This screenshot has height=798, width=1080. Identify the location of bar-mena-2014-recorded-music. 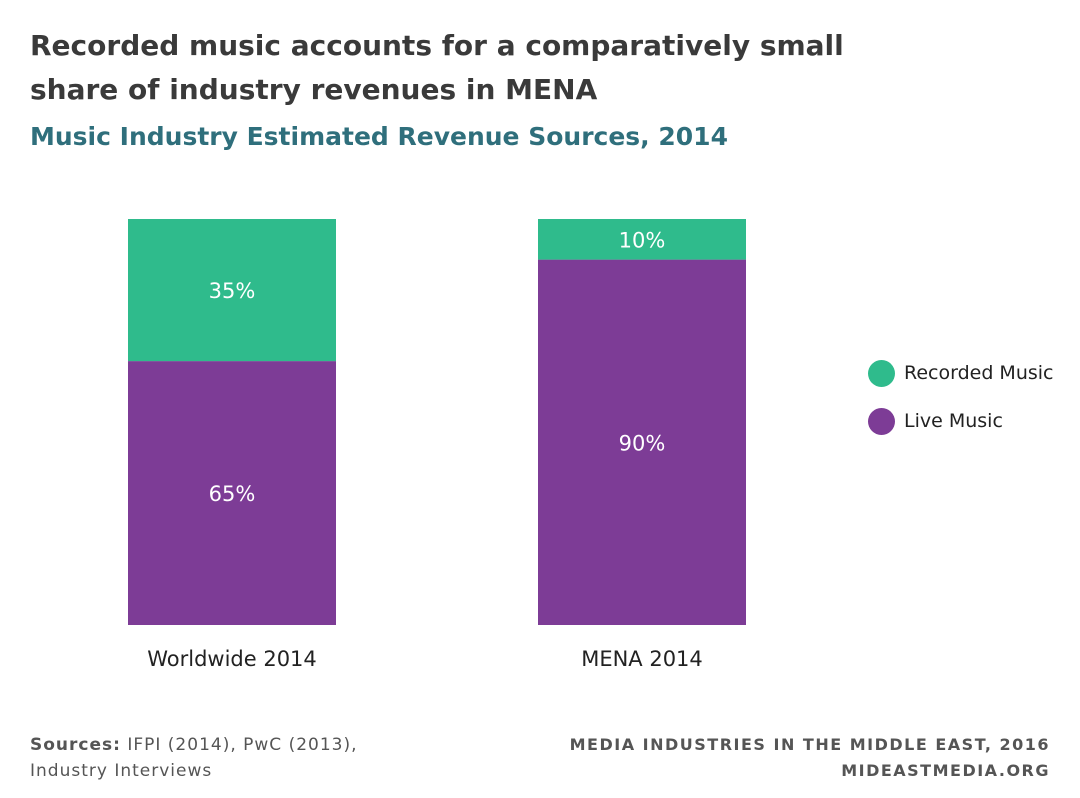
(642, 239).